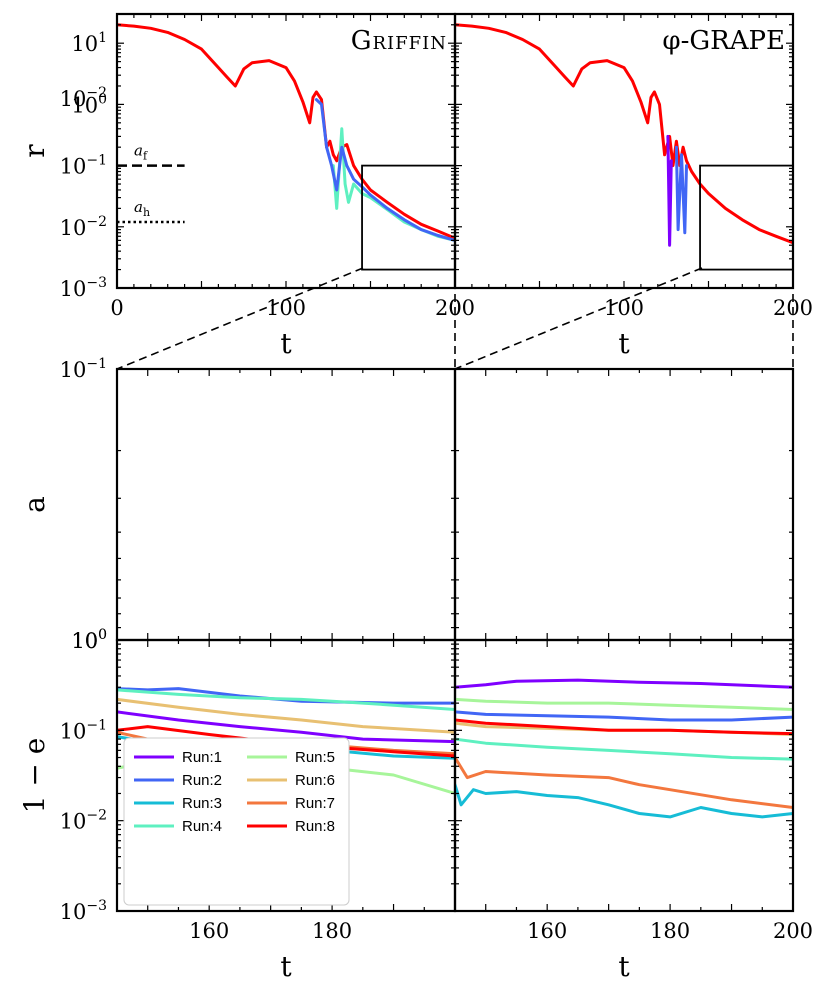 The height and width of the screenshot is (1002, 831). Describe the element at coordinates (34, 776) in the screenshot. I see `y-axis-label: 1 − e` at that location.